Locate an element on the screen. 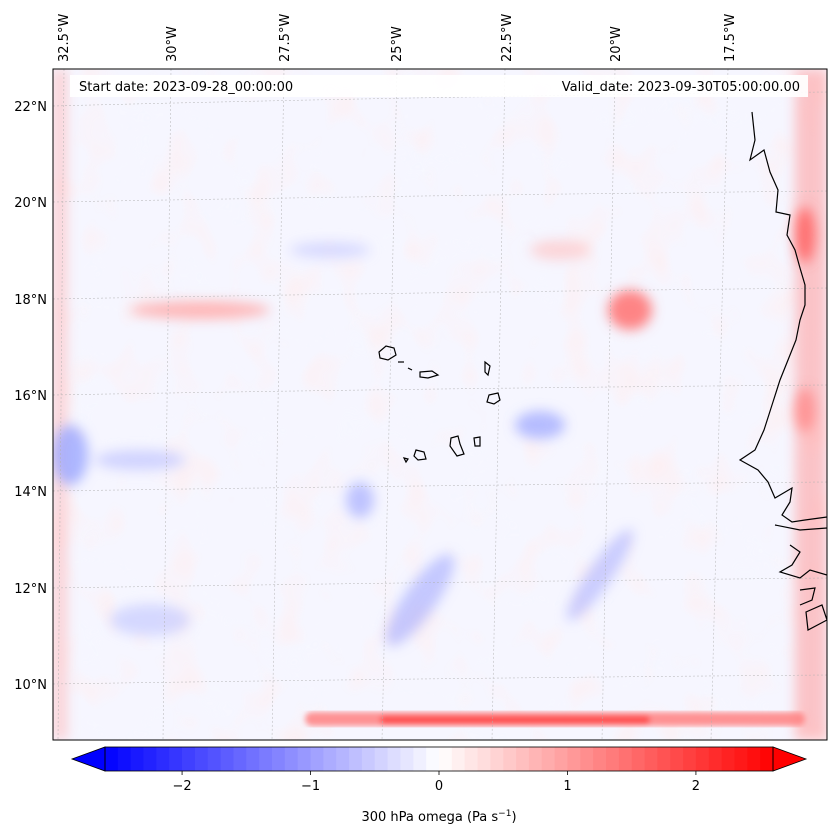 Image resolution: width=837 pixels, height=839 pixels. lon-label: 27.5°W is located at coordinates (285, 38).